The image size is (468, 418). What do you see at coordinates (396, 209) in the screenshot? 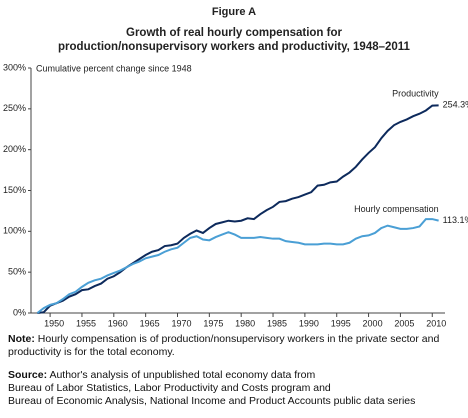
I see `series-label: Hourly compensation` at bounding box center [396, 209].